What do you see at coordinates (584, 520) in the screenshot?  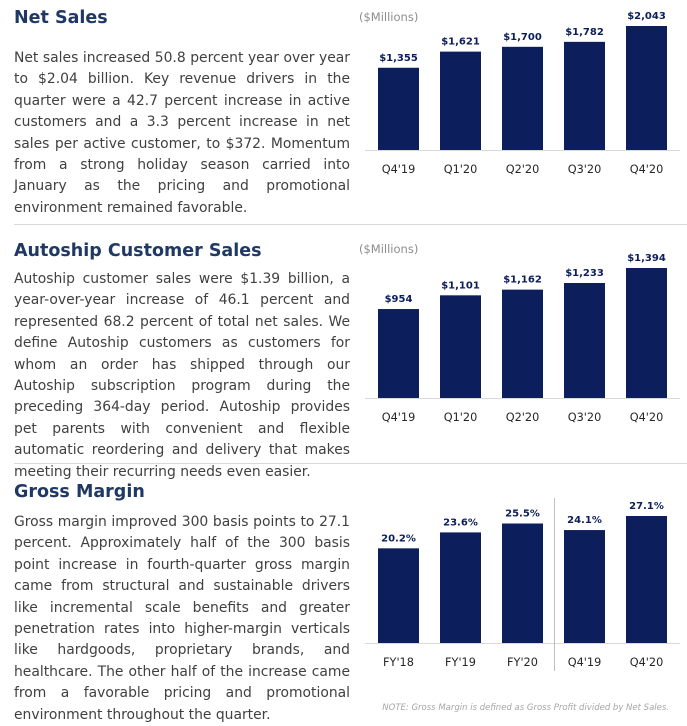 I see `data-label: 24.1%` at bounding box center [584, 520].